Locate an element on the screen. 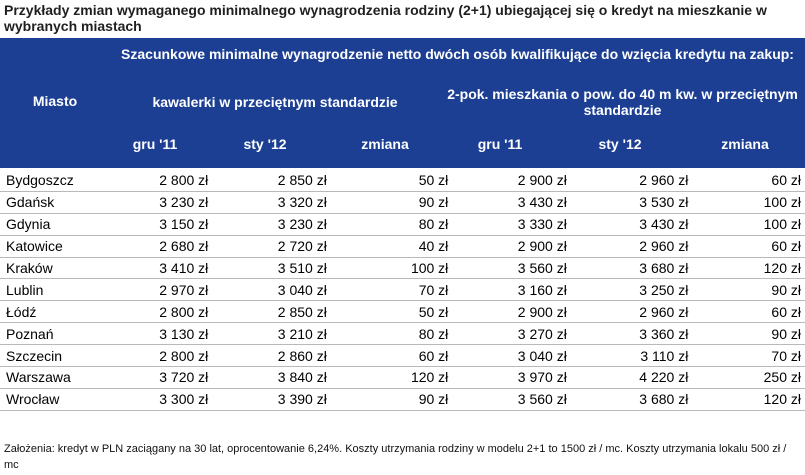 The width and height of the screenshot is (805, 475). value-cell: 2 720 zł is located at coordinates (267, 246).